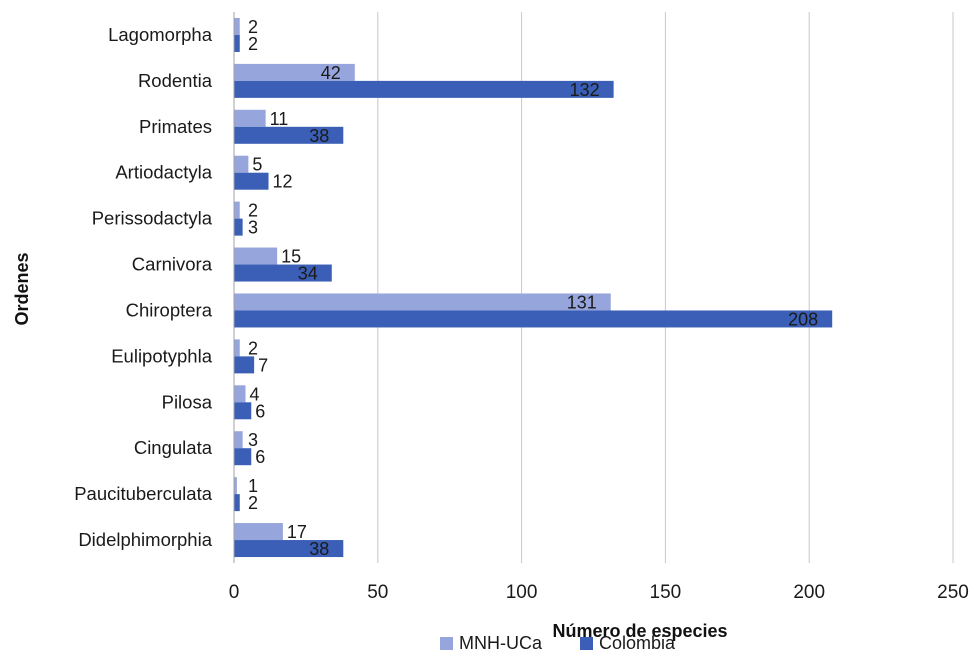  Describe the element at coordinates (152, 218) in the screenshot. I see `category-label: Perissodactyla` at that location.